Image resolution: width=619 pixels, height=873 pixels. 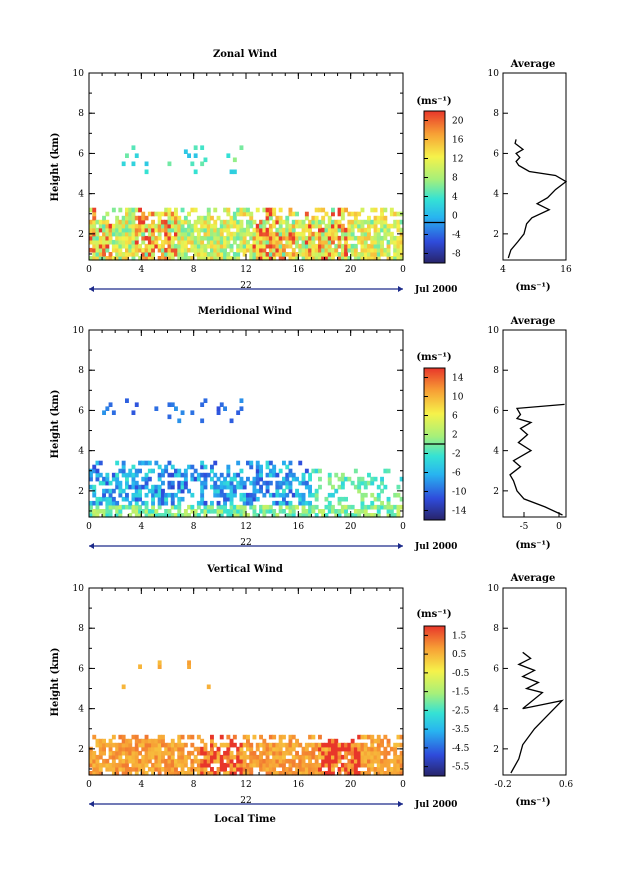 What do you see at coordinates (245, 54) in the screenshot?
I see `panel-title: Zonal Wind` at bounding box center [245, 54].